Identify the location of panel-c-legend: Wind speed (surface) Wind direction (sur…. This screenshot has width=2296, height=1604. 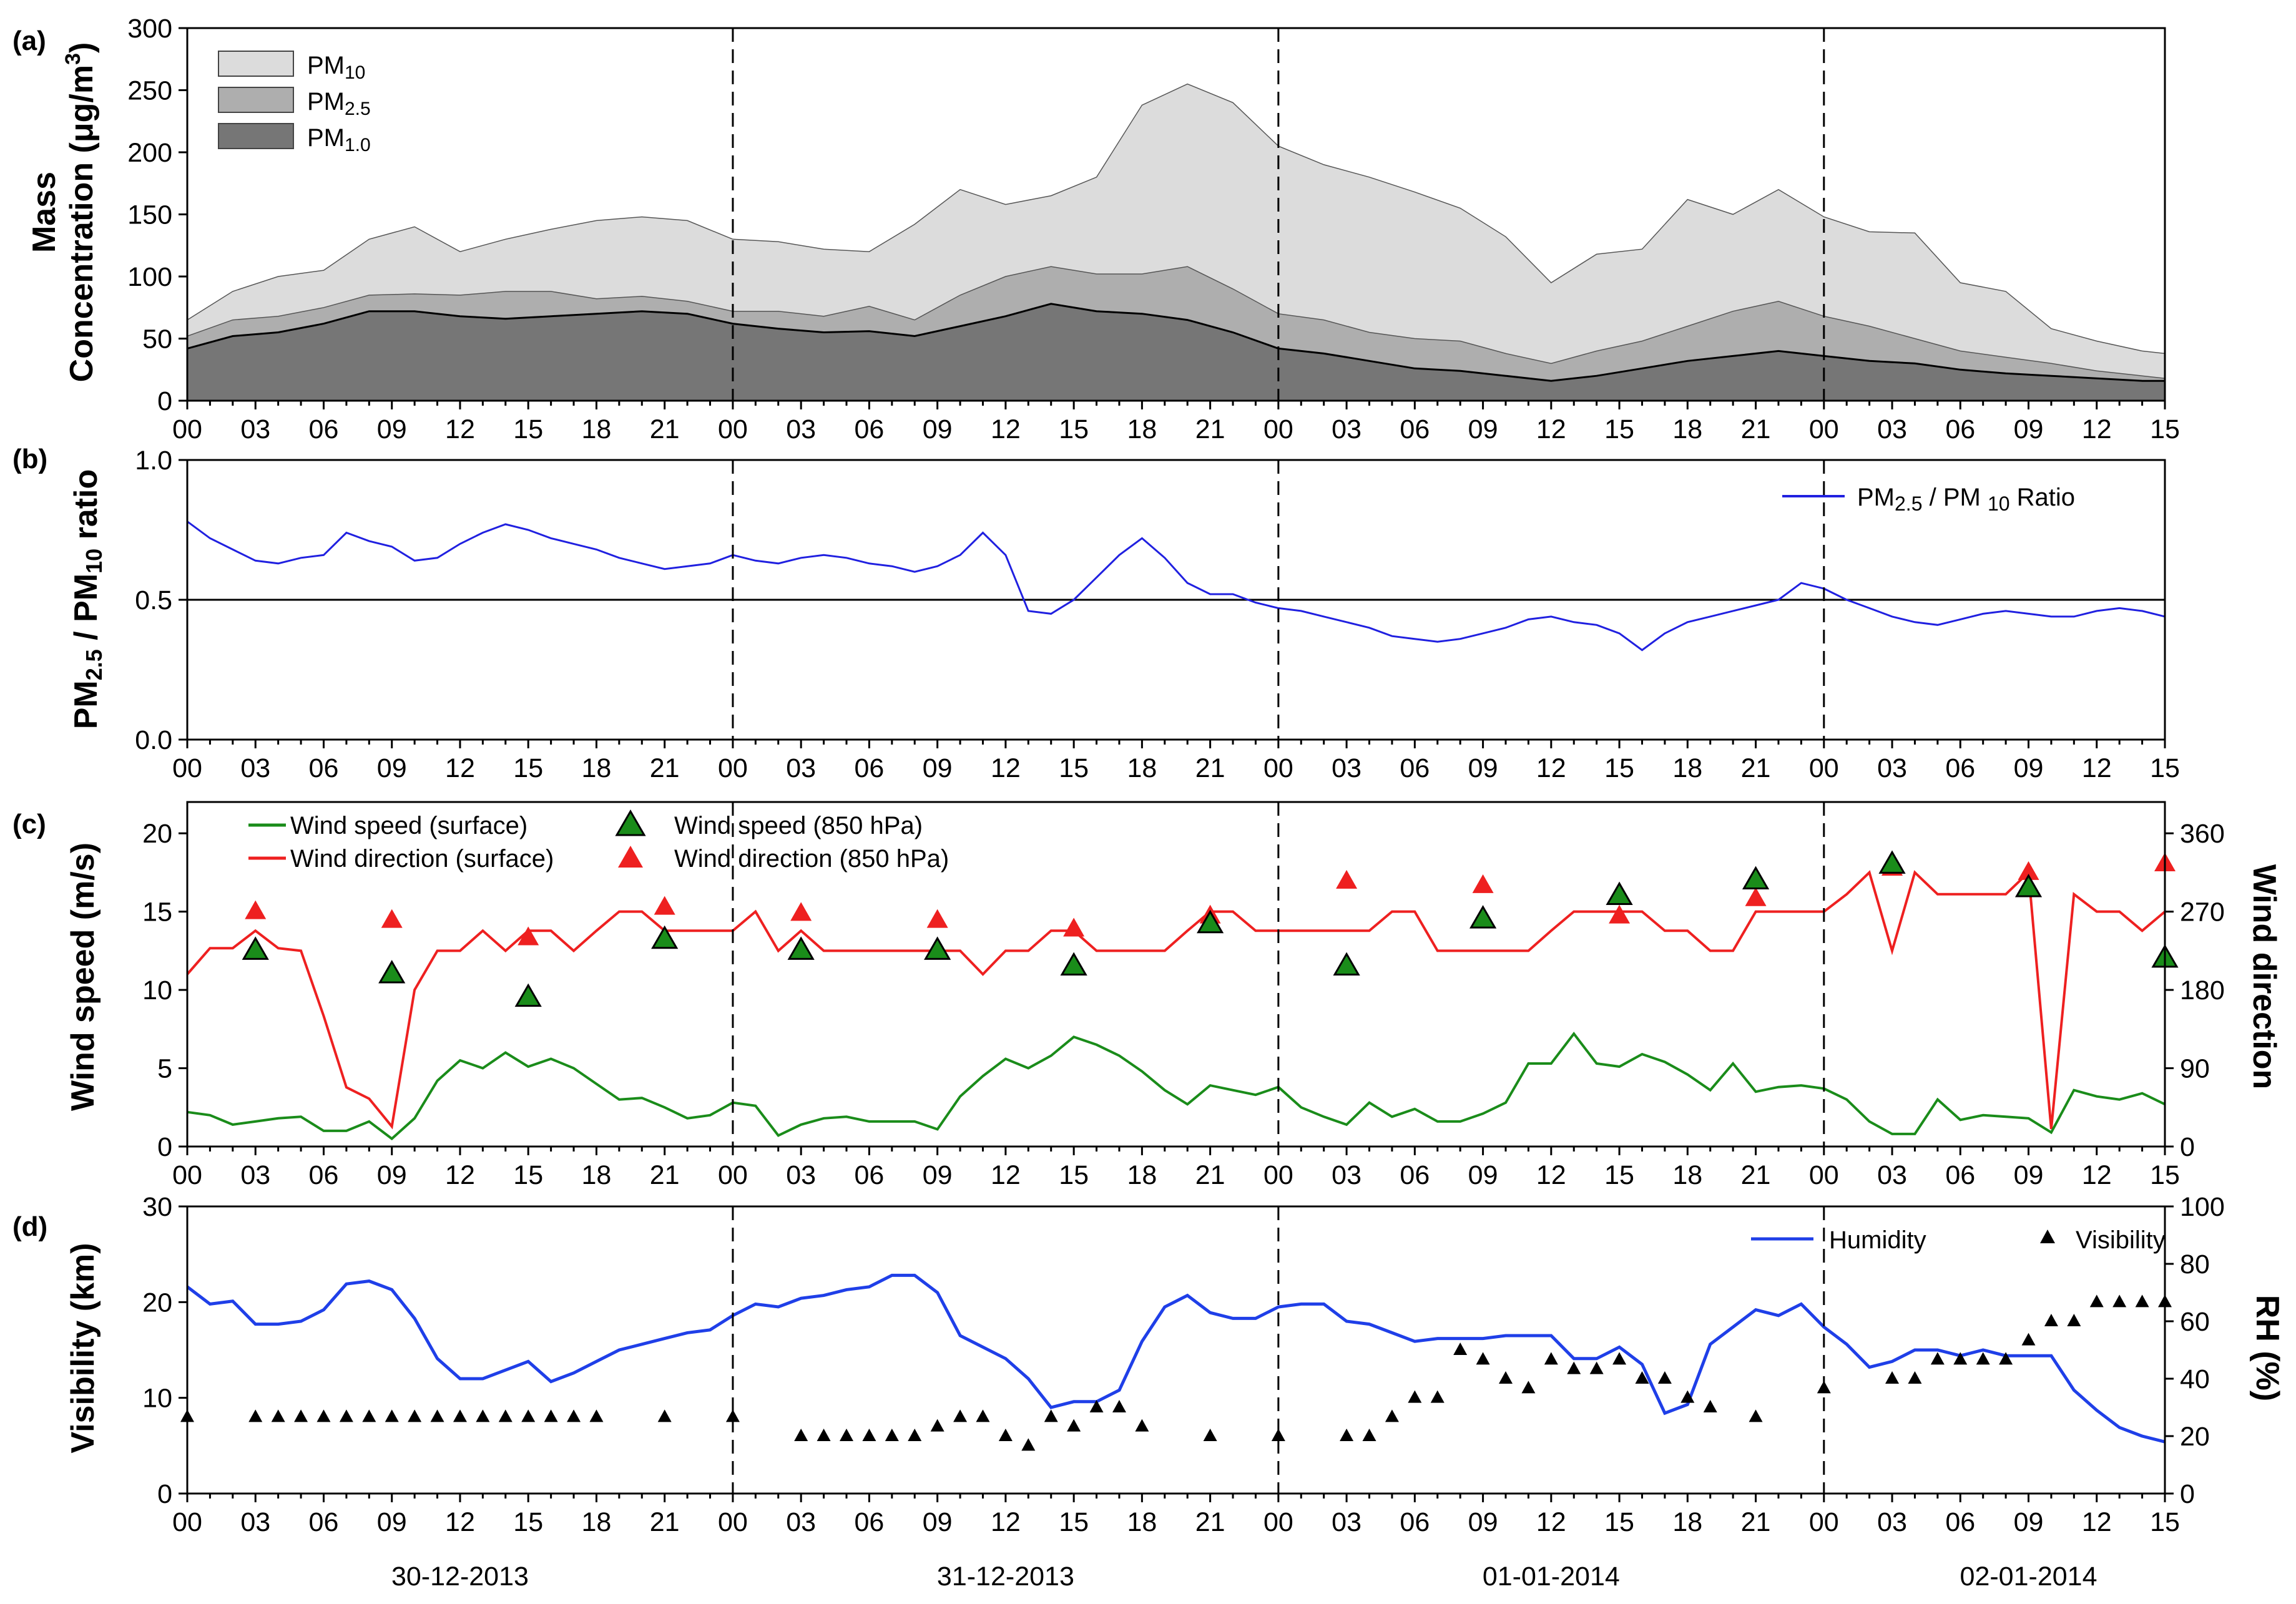
(598, 841).